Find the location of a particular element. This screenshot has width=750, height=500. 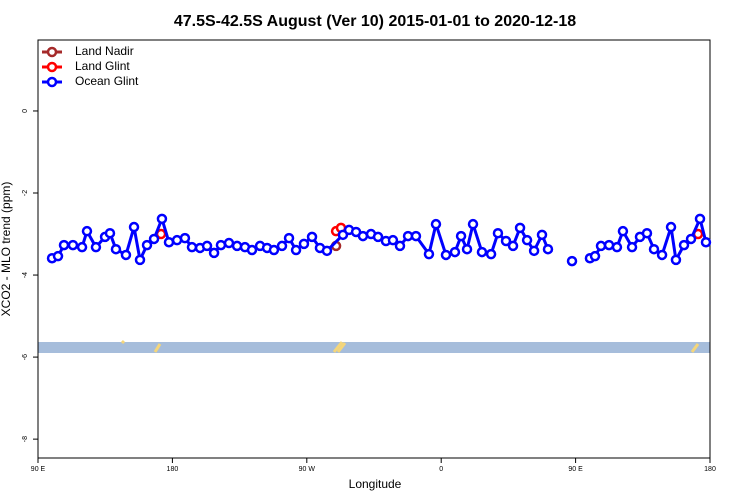

y-tick-label: -2 is located at coordinates (25, 193).